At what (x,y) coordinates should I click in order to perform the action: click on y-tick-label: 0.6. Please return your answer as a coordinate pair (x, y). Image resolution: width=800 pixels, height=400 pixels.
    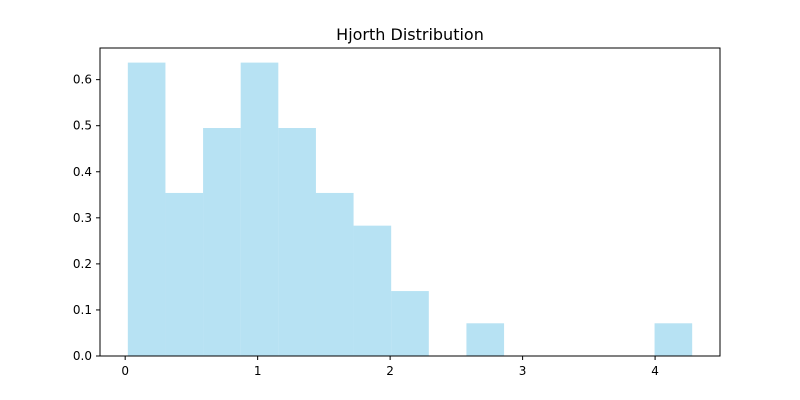
    Looking at the image, I should click on (82, 80).